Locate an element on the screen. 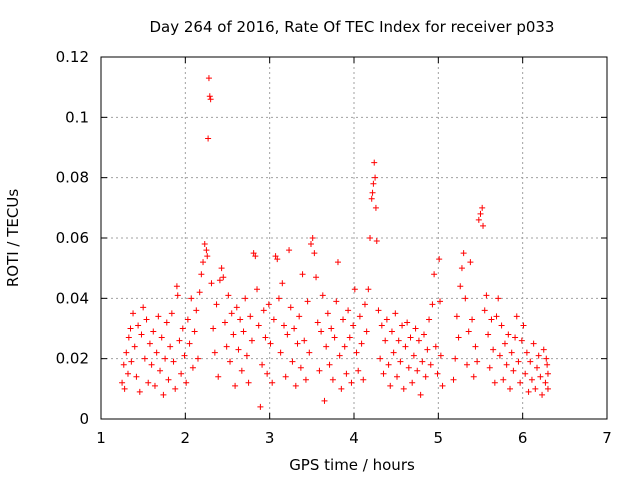 The width and height of the screenshot is (640, 480). y-tick-label: 0 is located at coordinates (84, 419).